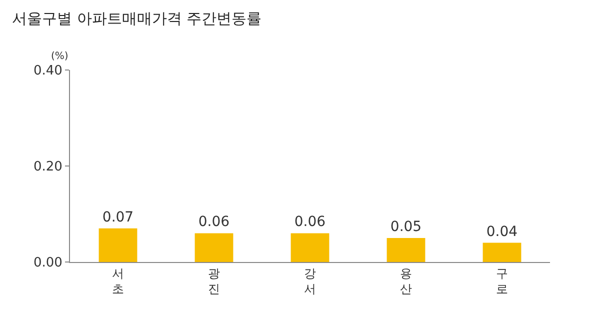 The width and height of the screenshot is (600, 322). What do you see at coordinates (118, 217) in the screenshot?
I see `data-label: 0.07` at bounding box center [118, 217].